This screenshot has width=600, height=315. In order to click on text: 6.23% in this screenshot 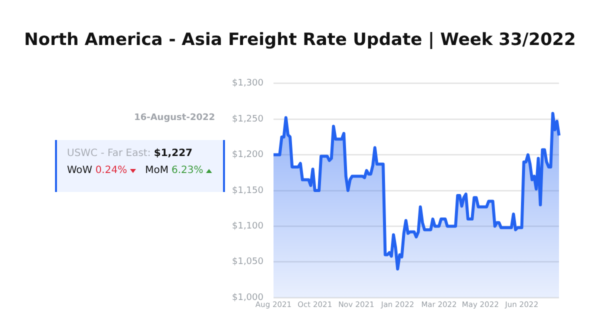, I will do `click(187, 170)`.